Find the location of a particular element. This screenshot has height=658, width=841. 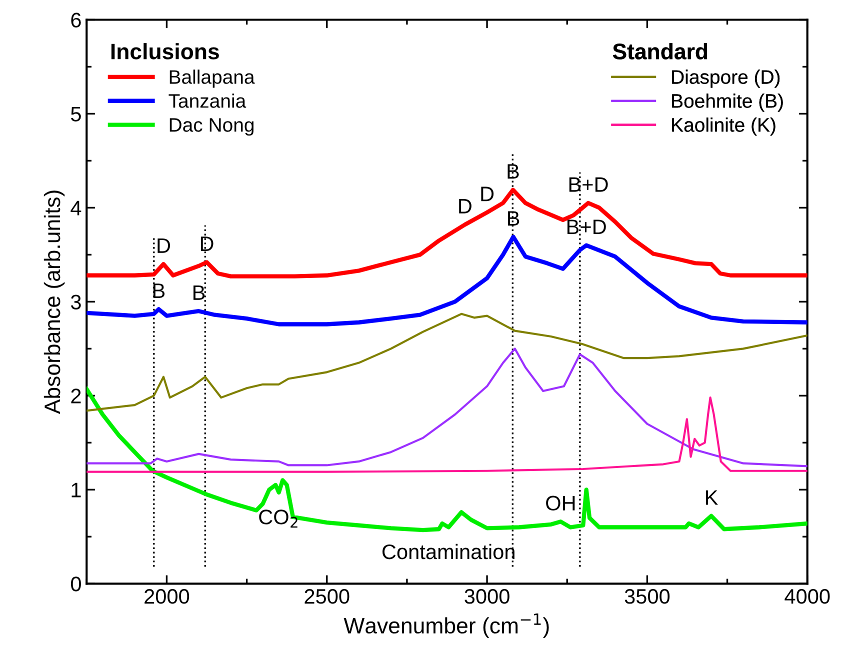

y-tick-label: 6 is located at coordinates (76, 20).